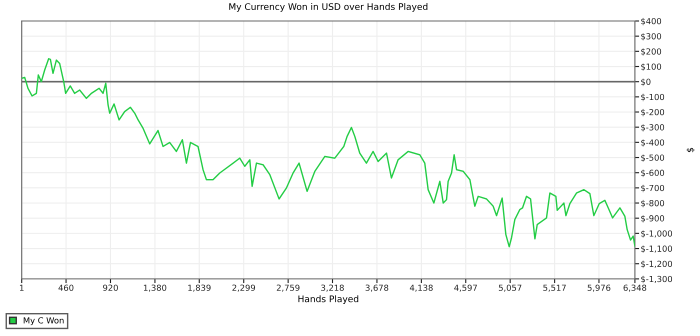 Image resolution: width=700 pixels, height=336 pixels. I want to click on y-tick-label: $100, so click(651, 67).